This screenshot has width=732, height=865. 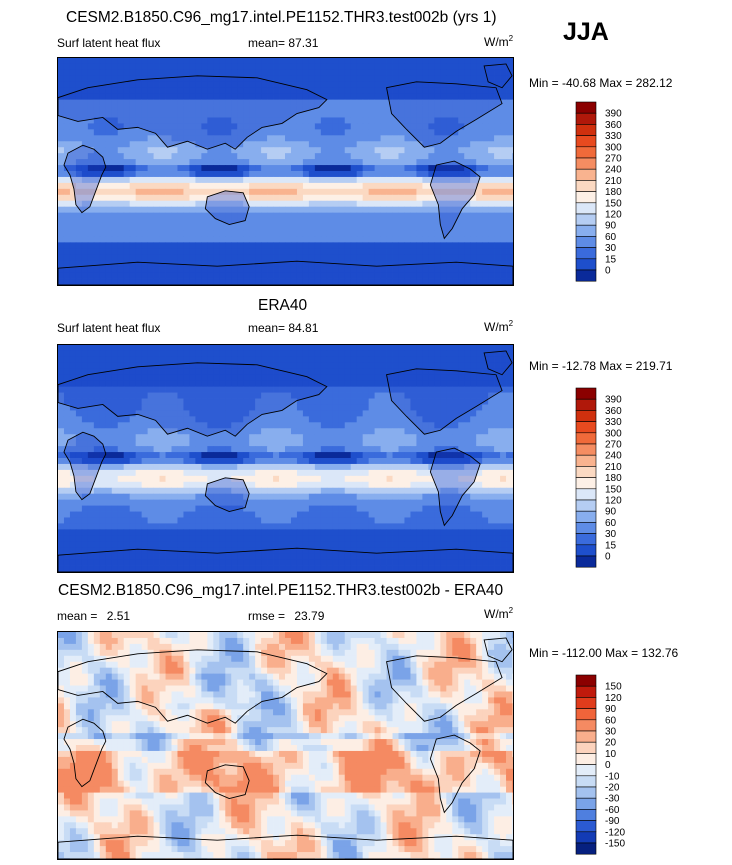 I want to click on panel3-colorbar: 150 120 90 60 30 20 10 0 -10 -20 -30 -60 -90 -120 -150, so click(x=625, y=766).